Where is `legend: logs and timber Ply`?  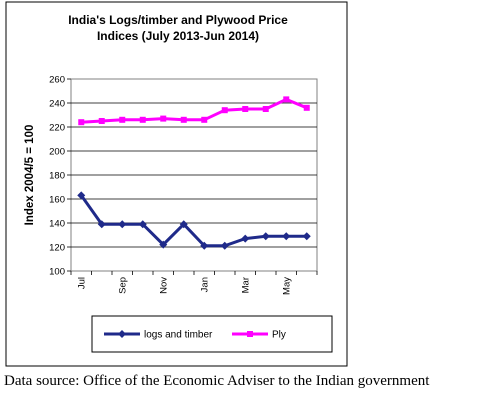
legend: logs and timber Ply is located at coordinates (195, 335).